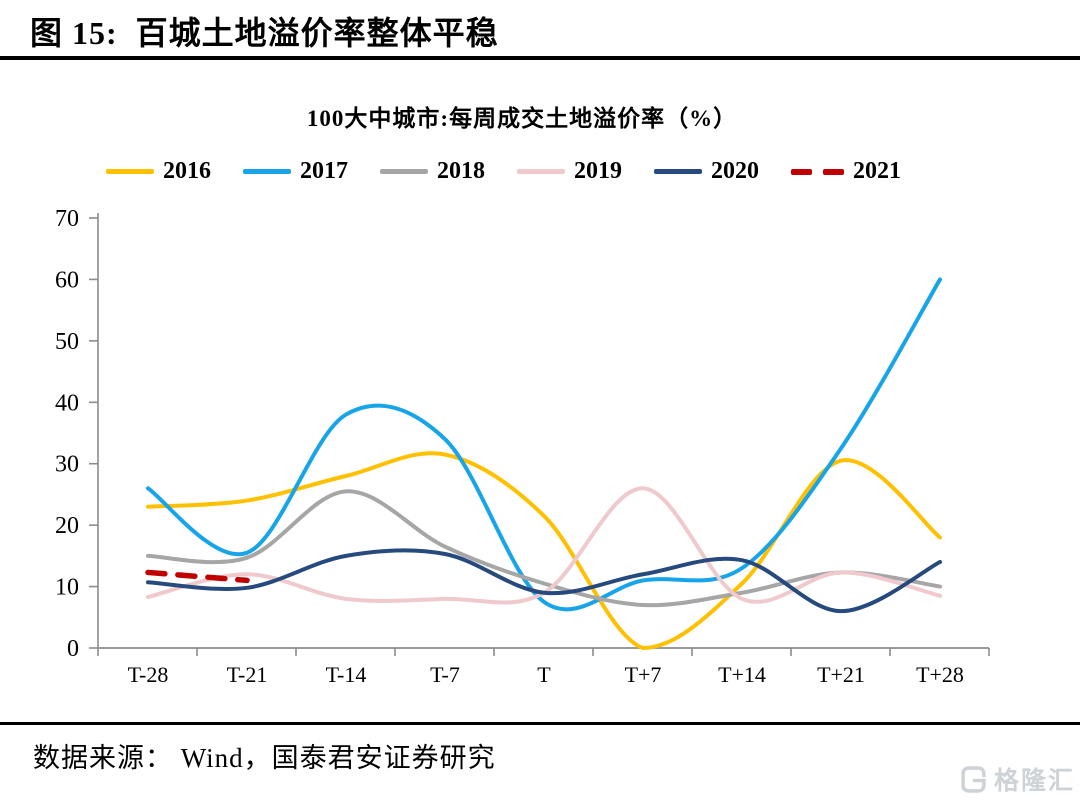 This screenshot has width=1080, height=800. What do you see at coordinates (158, 171) in the screenshot?
I see `legend-item-2016: 2016` at bounding box center [158, 171].